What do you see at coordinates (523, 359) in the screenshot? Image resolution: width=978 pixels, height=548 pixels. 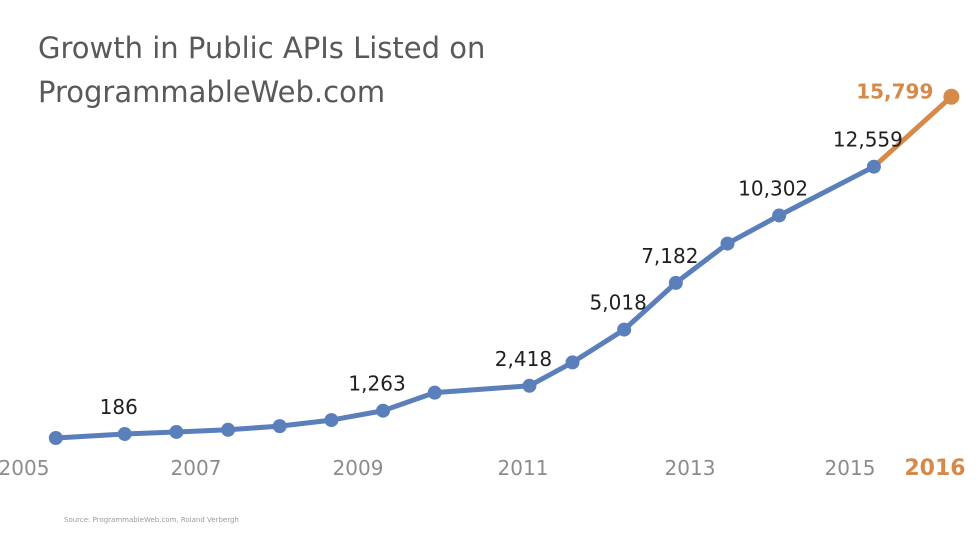 I see `data-label: 2,418` at bounding box center [523, 359].